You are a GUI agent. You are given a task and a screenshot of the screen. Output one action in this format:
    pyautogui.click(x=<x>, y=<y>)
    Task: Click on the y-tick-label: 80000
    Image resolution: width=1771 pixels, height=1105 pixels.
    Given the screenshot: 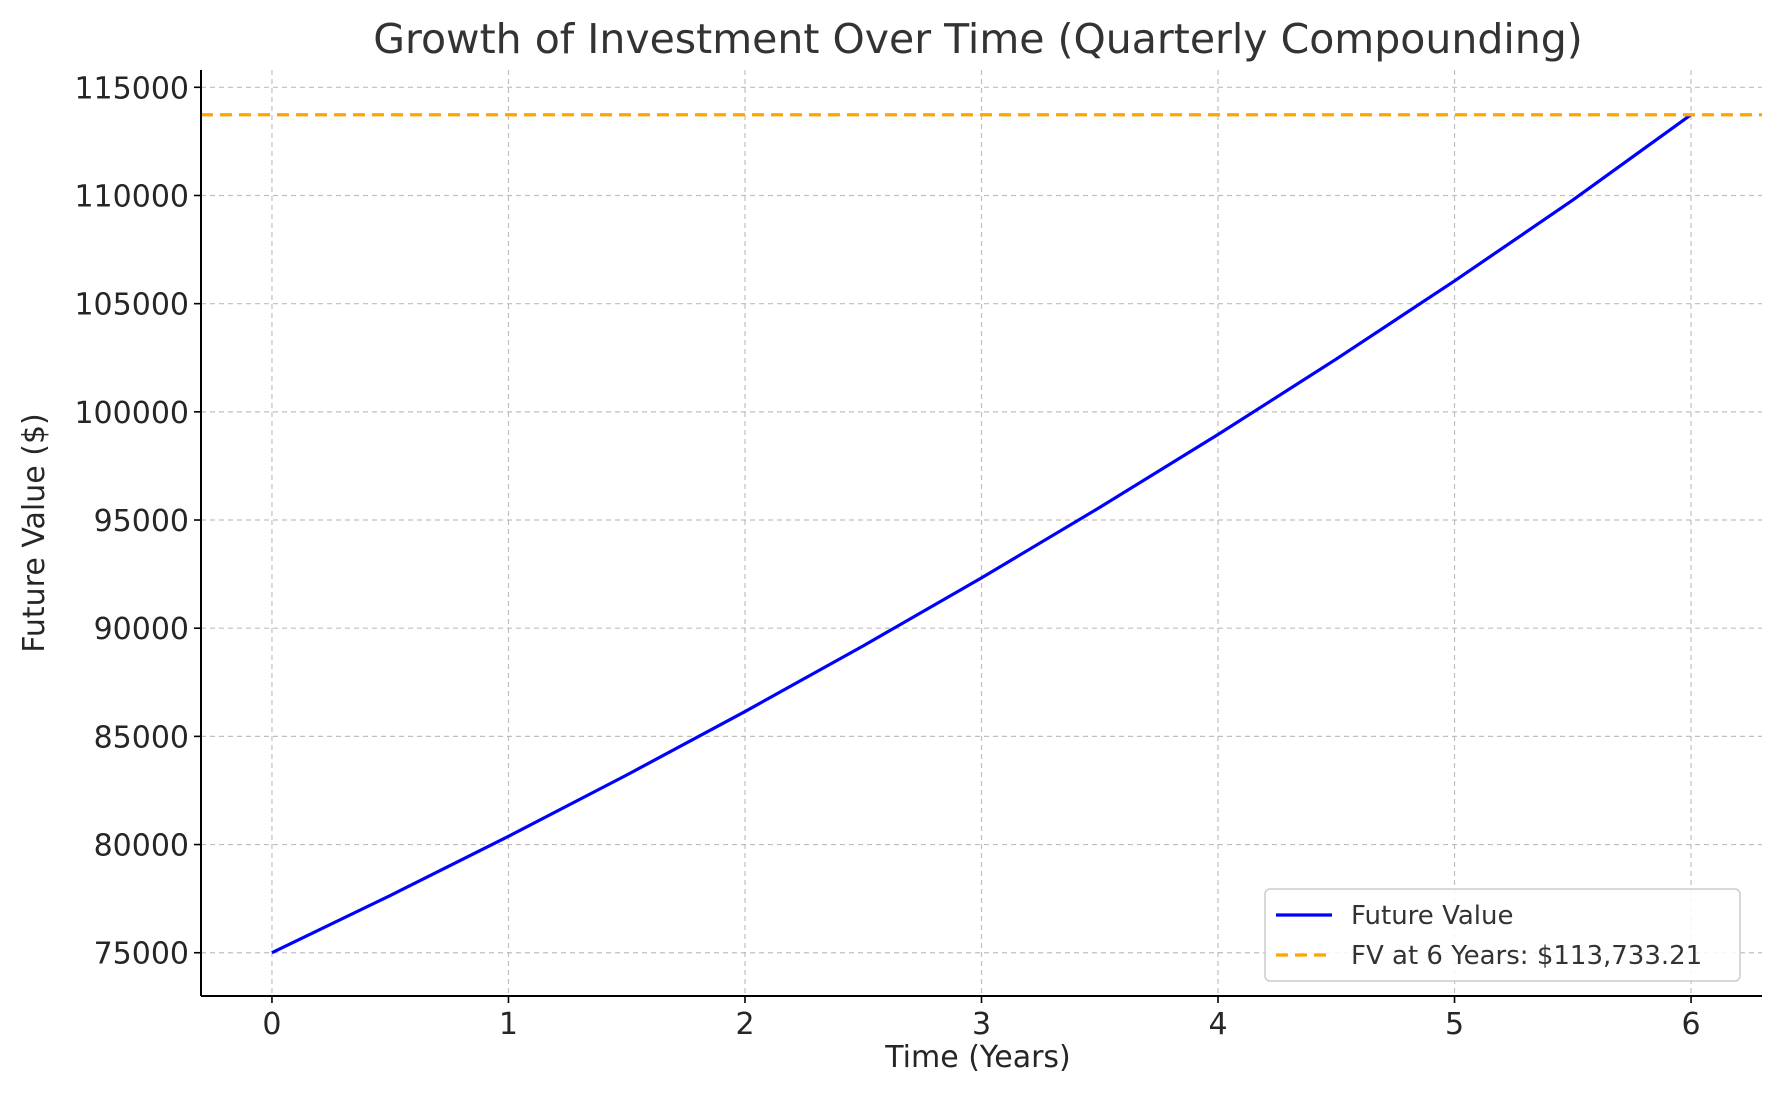 What is the action you would take?
    pyautogui.click(x=141, y=846)
    